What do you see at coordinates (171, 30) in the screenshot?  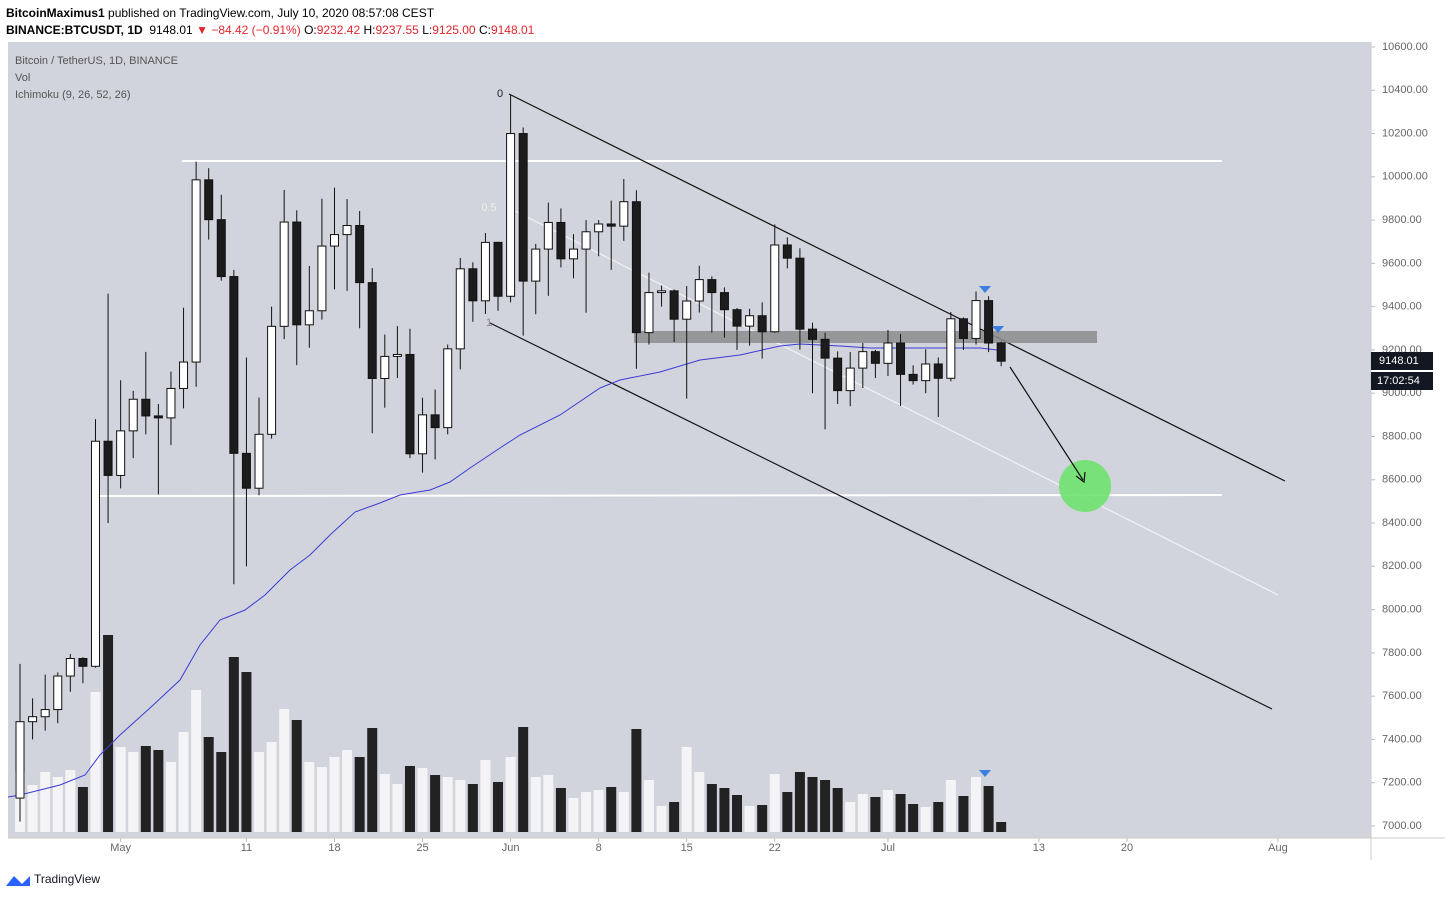 I see `price: 9148.01` at bounding box center [171, 30].